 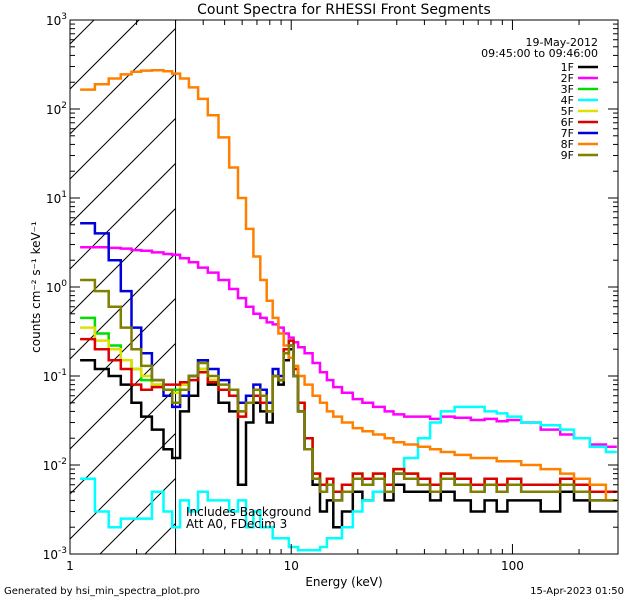 What do you see at coordinates (55, 554) in the screenshot?
I see `y-tick-label: 10⁻³` at bounding box center [55, 554].